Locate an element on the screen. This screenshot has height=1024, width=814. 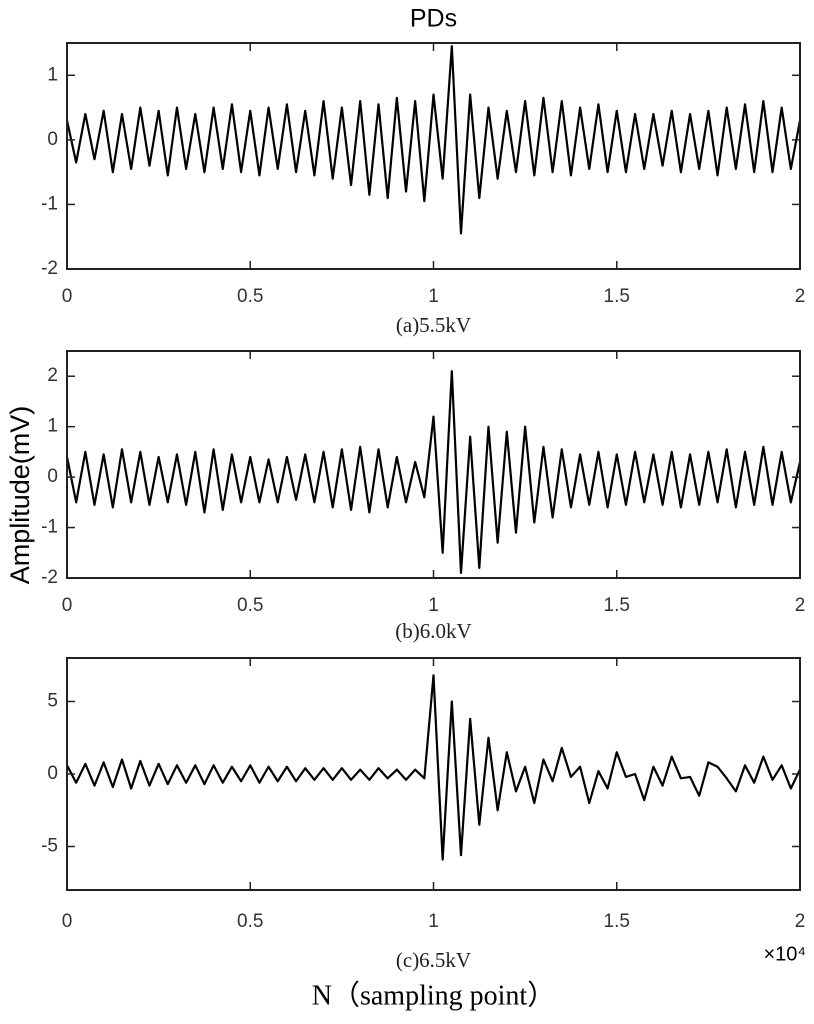
subplot-caption: (c)6.5kV is located at coordinates (433, 960).